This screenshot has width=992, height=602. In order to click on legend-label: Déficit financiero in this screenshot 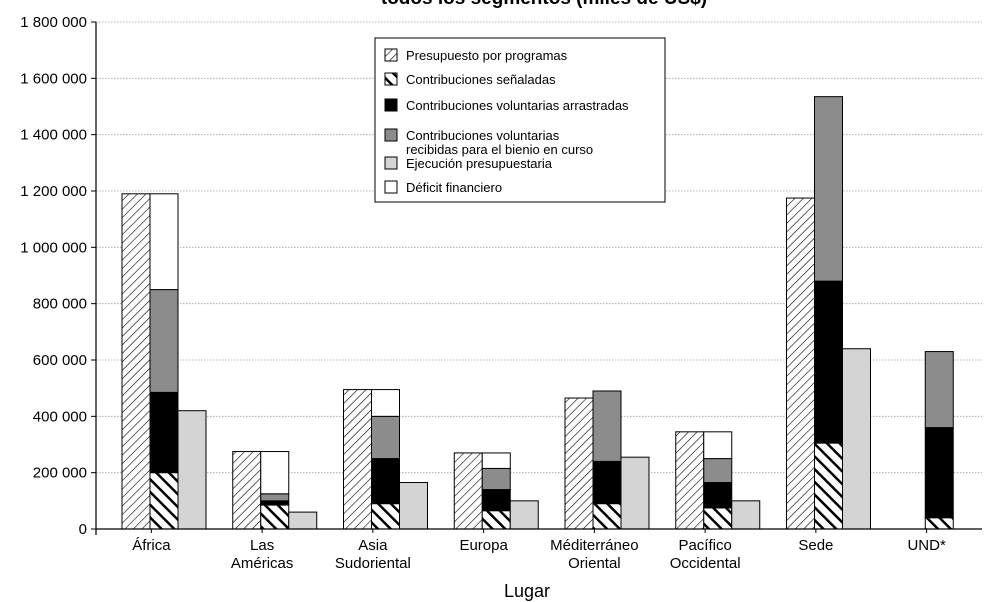, I will do `click(454, 187)`.